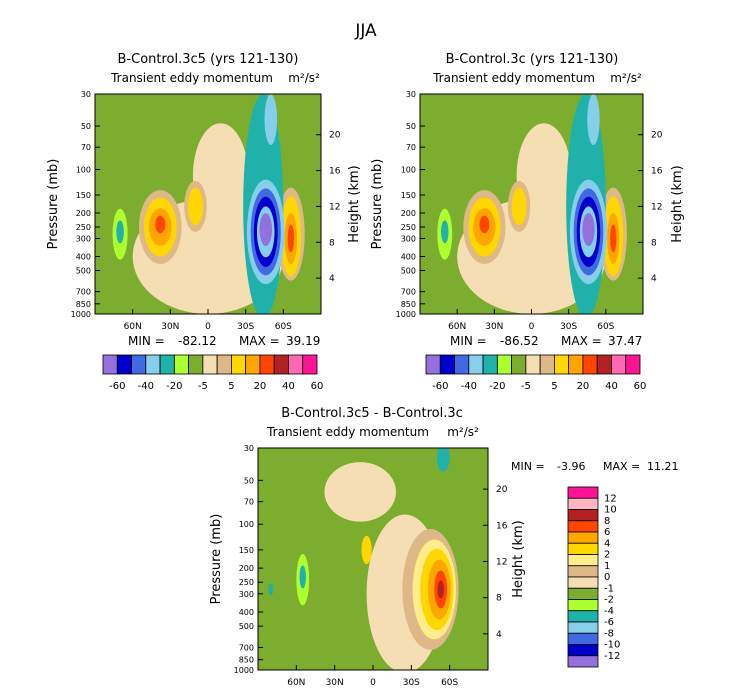  What do you see at coordinates (203, 386) in the screenshot?
I see `panel-1-colorbar-label: -5` at bounding box center [203, 386].